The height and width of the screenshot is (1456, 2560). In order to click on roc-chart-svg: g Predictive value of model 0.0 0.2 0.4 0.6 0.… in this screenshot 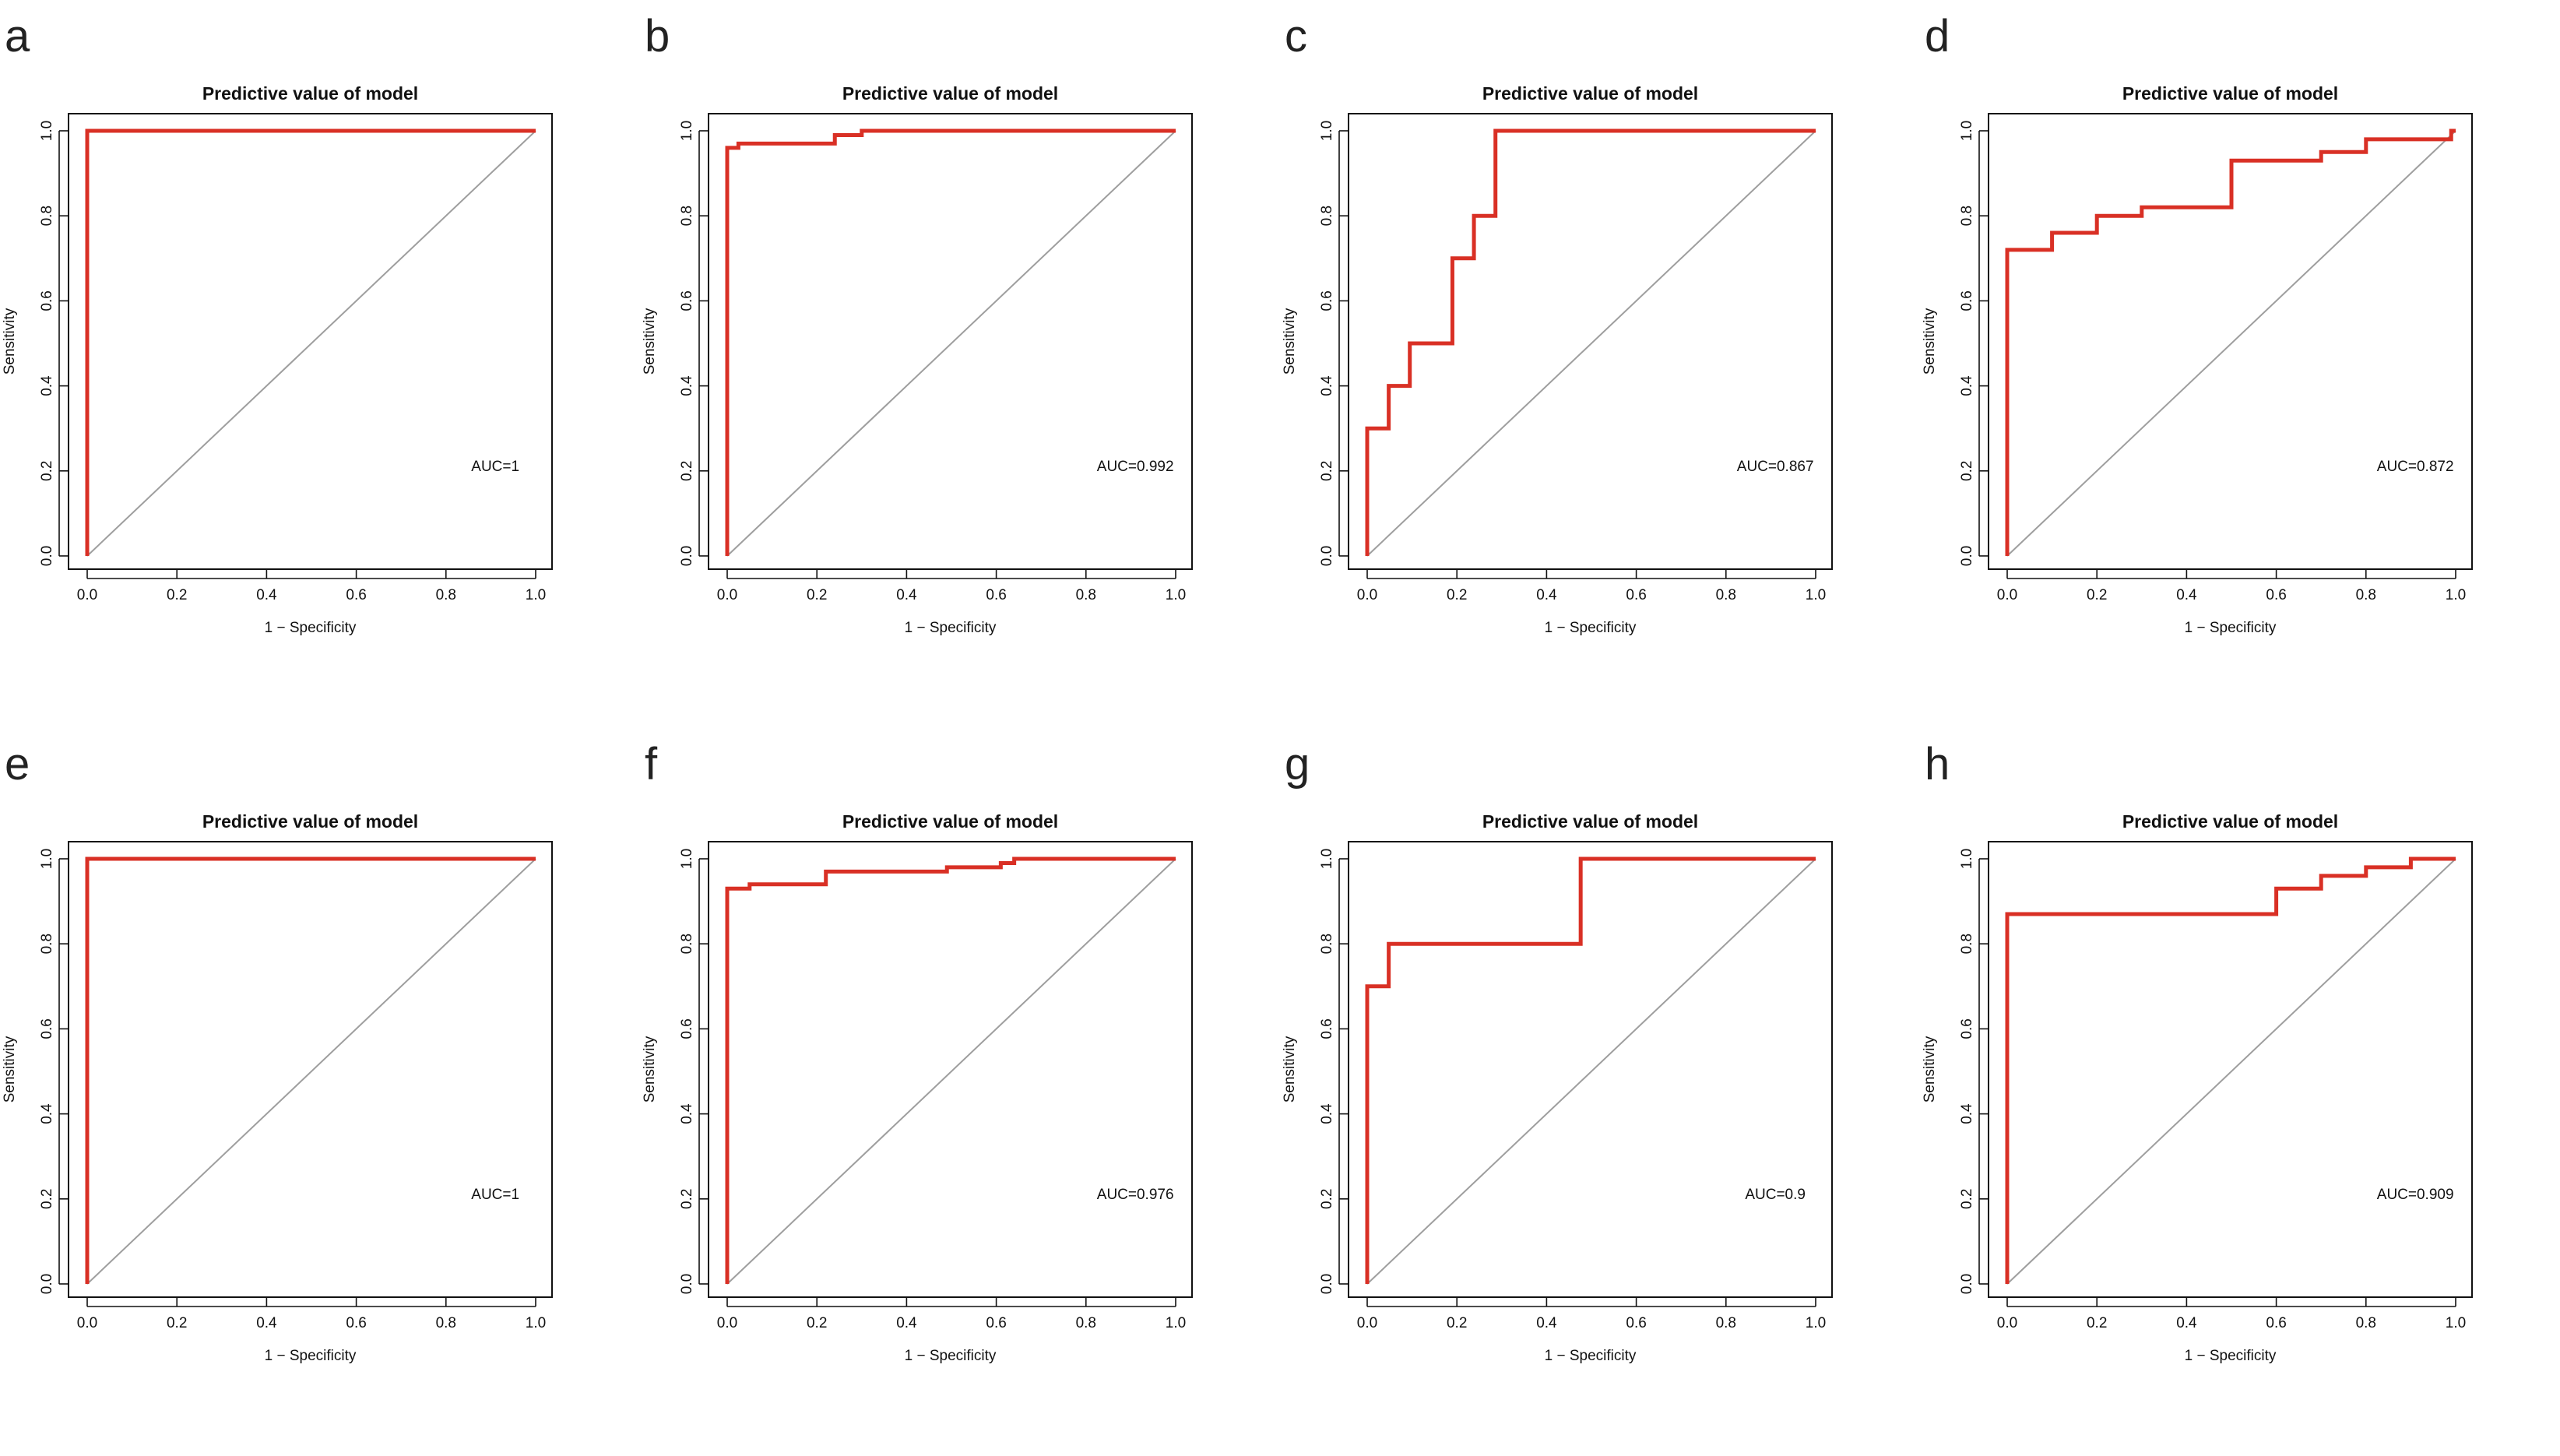, I will do `click(1557, 1051)`.